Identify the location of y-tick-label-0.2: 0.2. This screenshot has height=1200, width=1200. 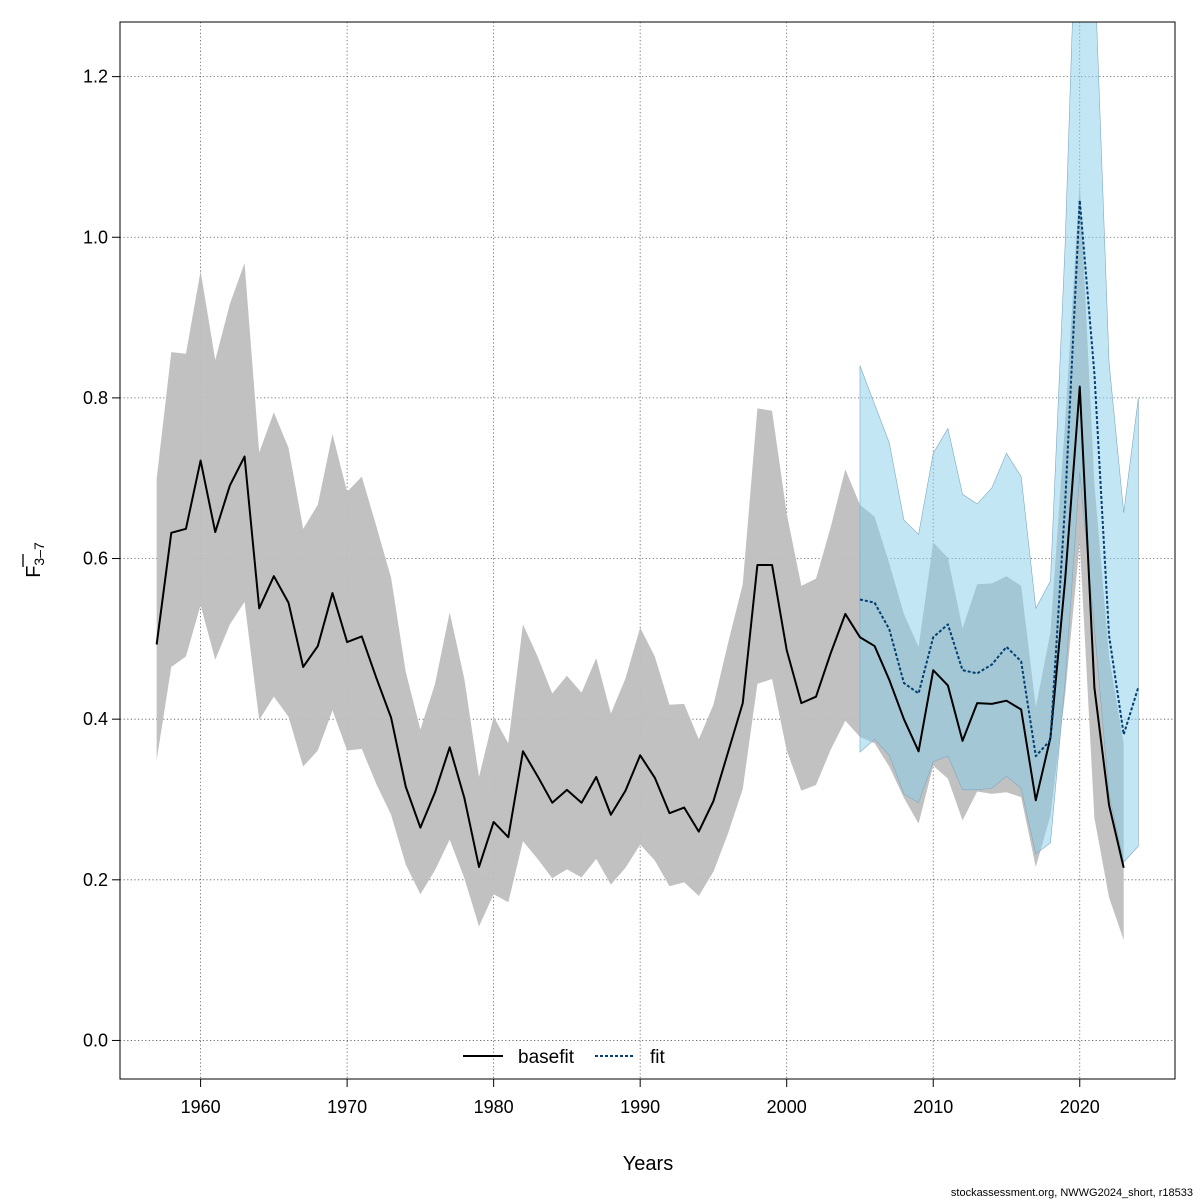
(95, 880).